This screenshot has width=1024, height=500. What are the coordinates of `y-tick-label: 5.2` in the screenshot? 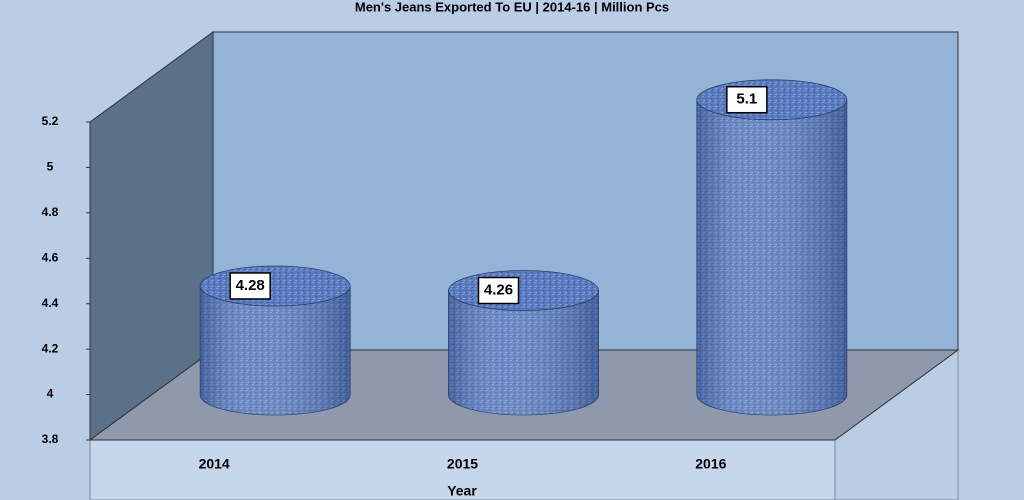 It's located at (50, 121).